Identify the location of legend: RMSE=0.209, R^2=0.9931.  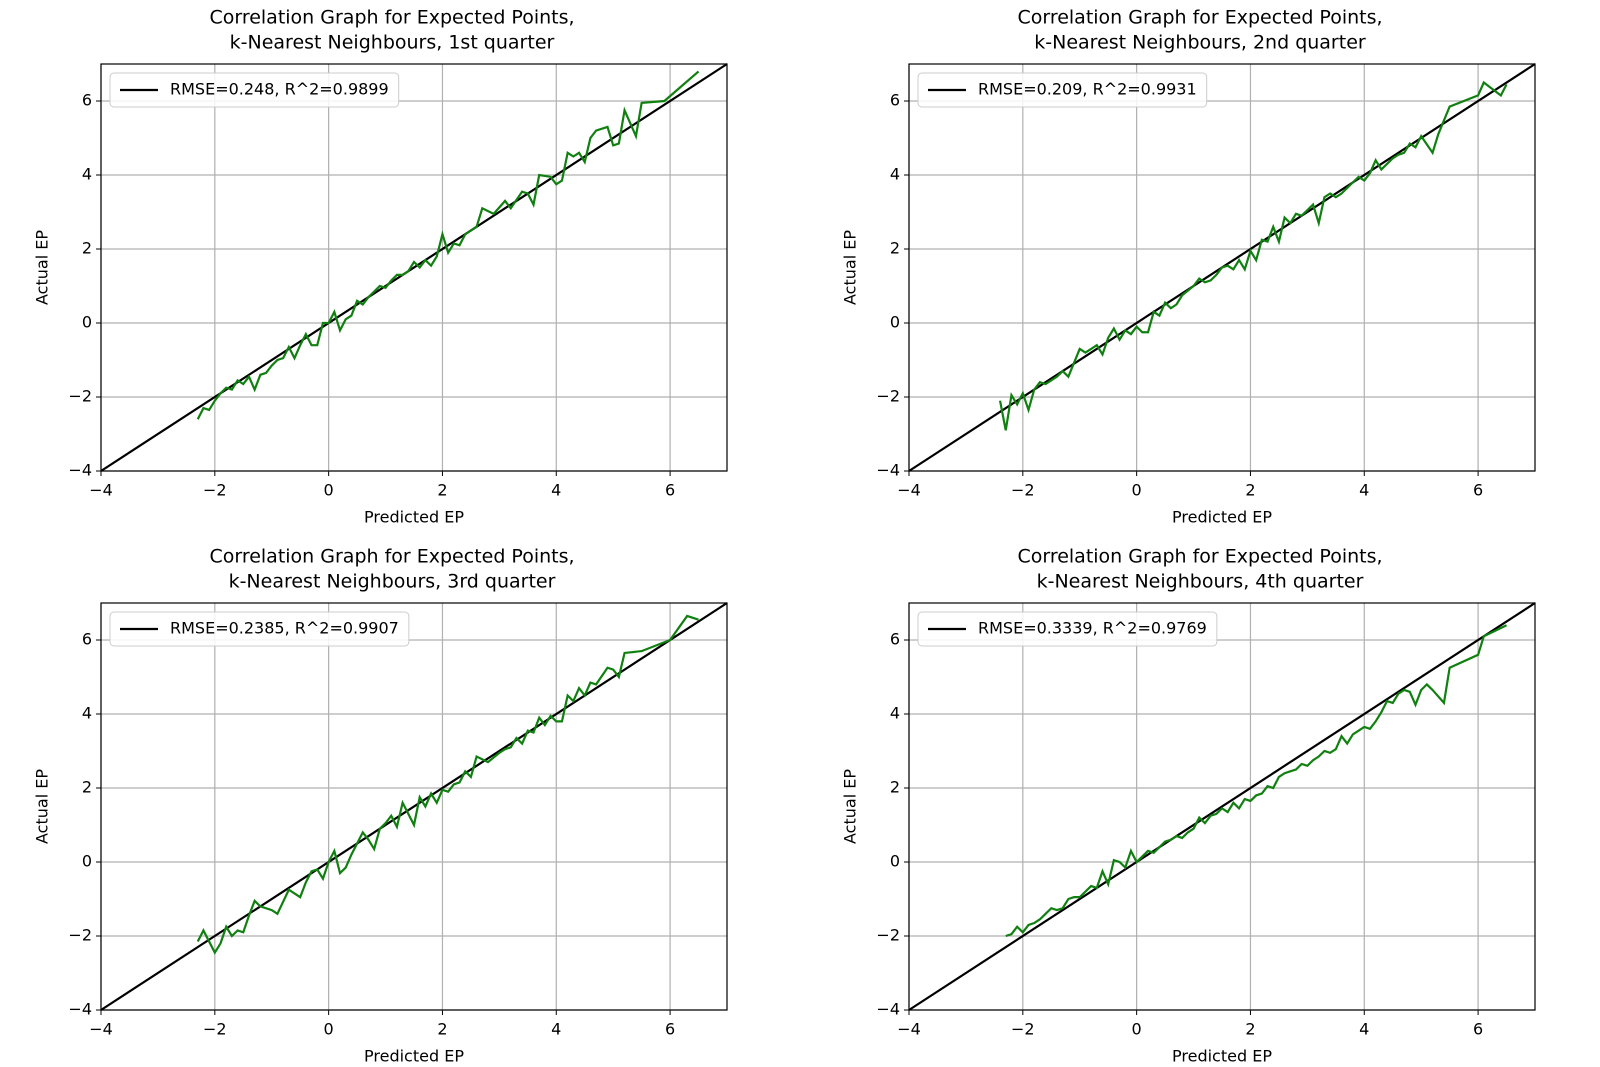
(1062, 90).